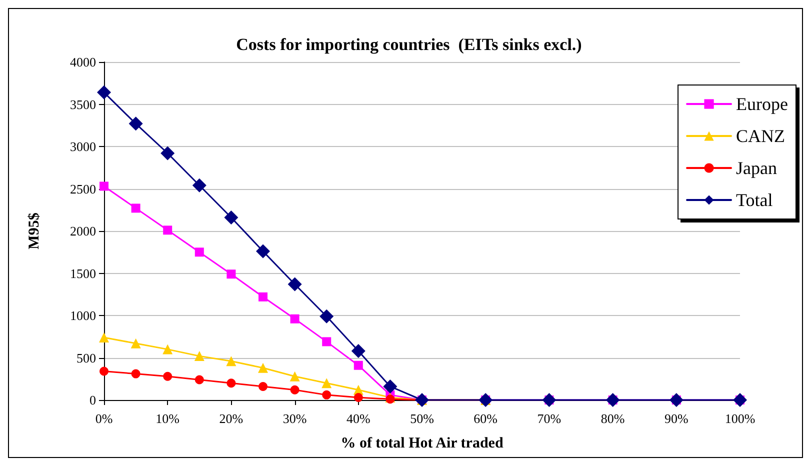 The width and height of the screenshot is (811, 466). I want to click on y-tick-label: 2000, so click(83, 231).